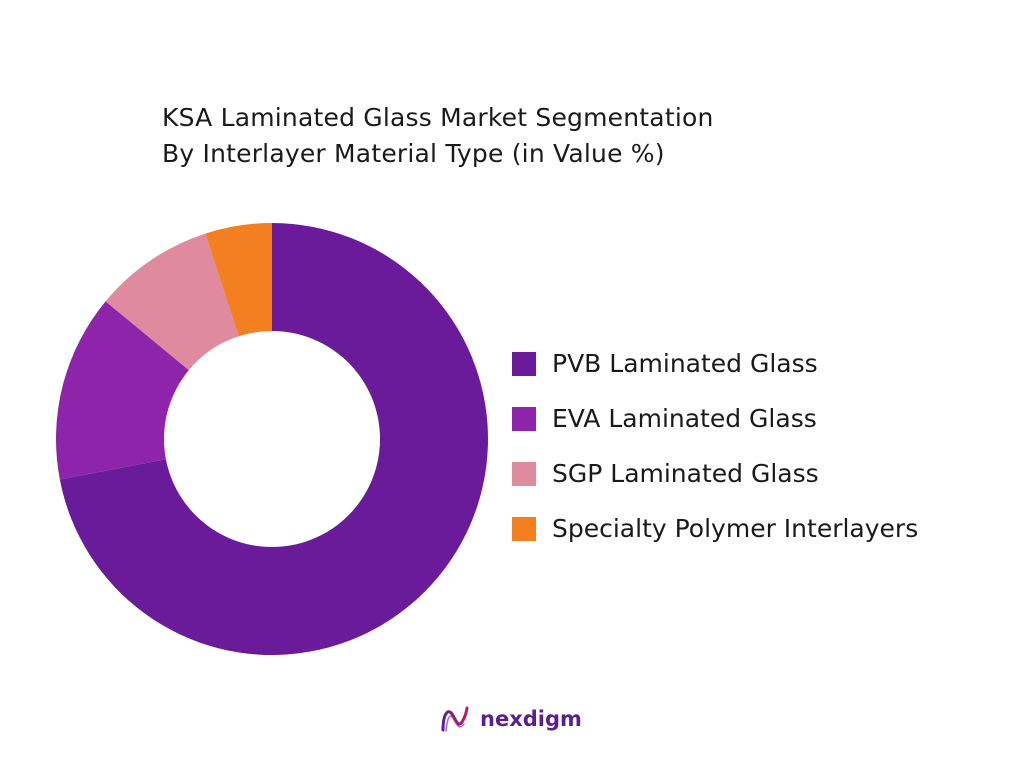 The width and height of the screenshot is (1024, 768). I want to click on legend-label: EVA Laminated Glass, so click(684, 418).